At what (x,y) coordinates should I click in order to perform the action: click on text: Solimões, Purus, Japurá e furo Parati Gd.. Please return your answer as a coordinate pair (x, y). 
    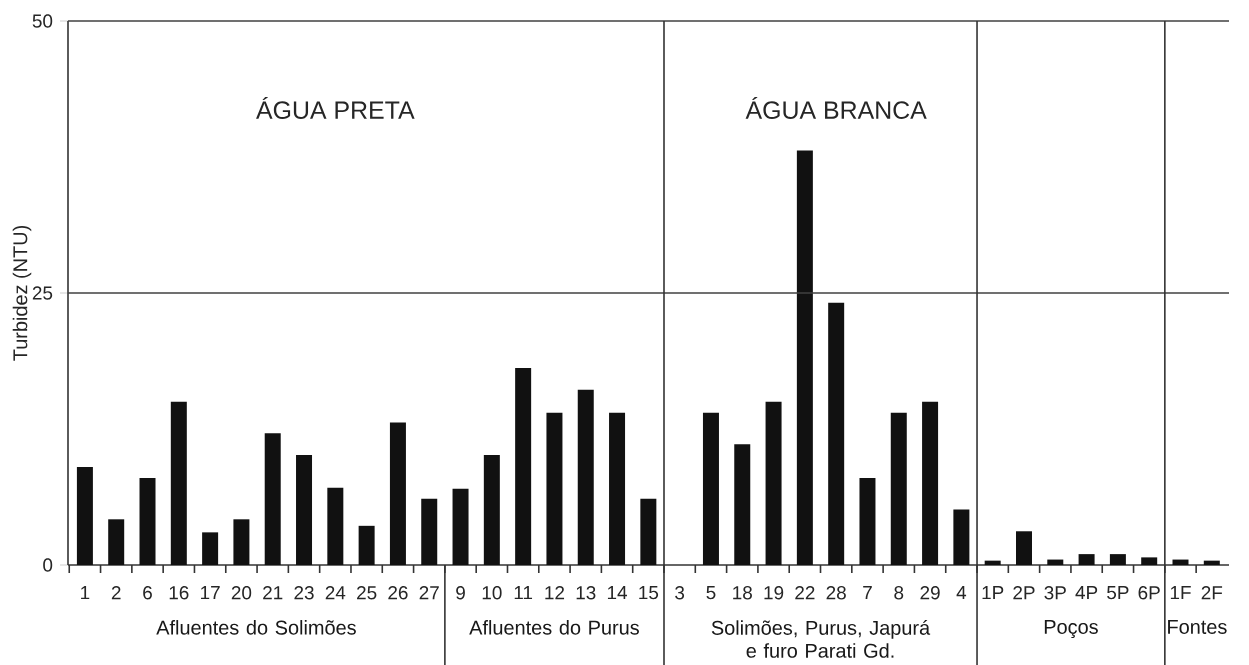
    Looking at the image, I should click on (821, 639).